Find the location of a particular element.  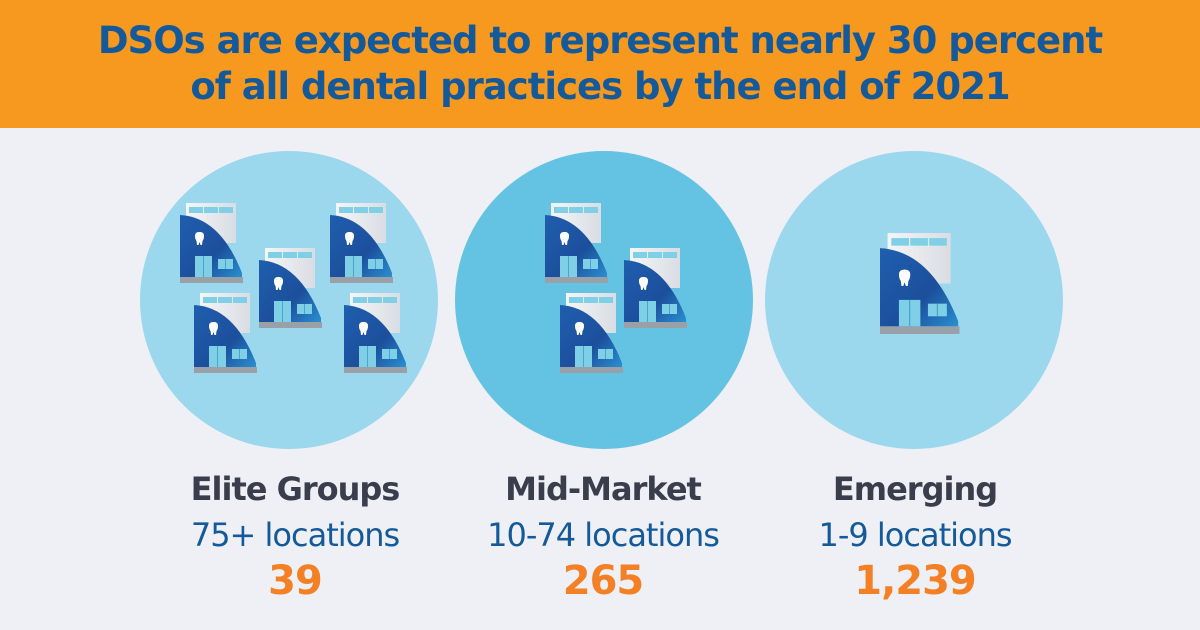

segment-count-mid-market: 265 is located at coordinates (603, 581).